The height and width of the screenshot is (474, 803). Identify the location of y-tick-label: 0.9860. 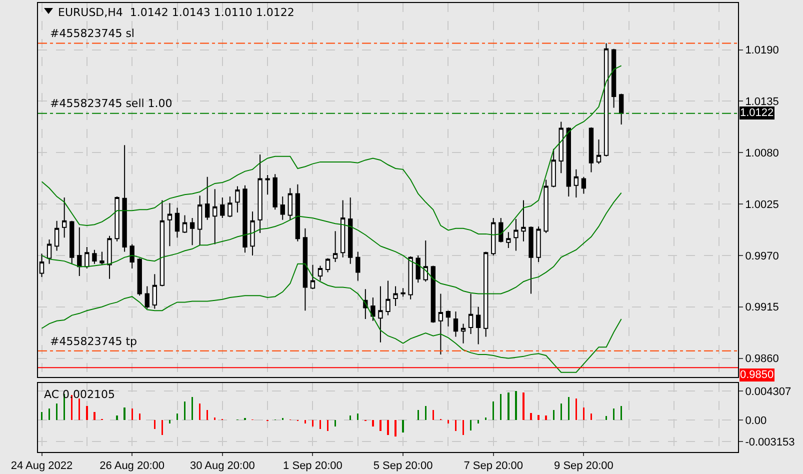
(762, 359).